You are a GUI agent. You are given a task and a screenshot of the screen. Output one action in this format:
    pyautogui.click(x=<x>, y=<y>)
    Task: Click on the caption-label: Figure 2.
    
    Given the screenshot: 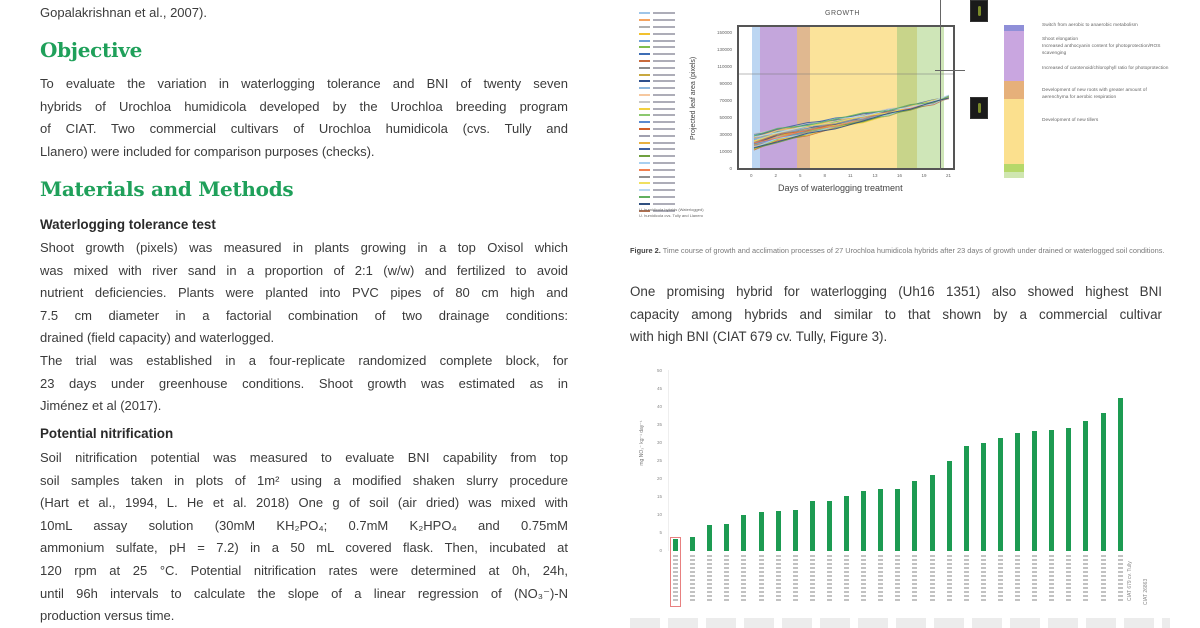 What is the action you would take?
    pyautogui.click(x=645, y=250)
    